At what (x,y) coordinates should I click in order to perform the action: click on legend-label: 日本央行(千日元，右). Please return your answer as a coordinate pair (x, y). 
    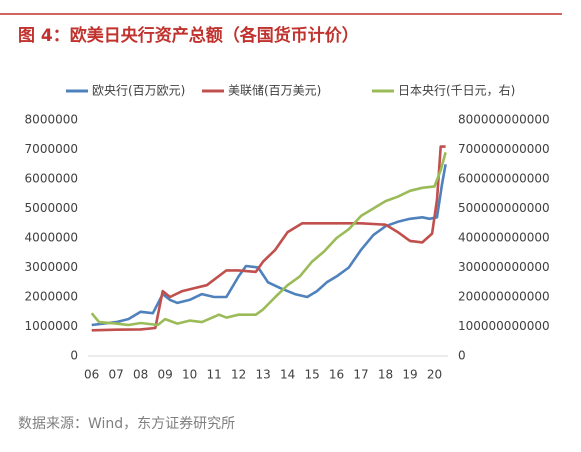
    Looking at the image, I should click on (456, 90).